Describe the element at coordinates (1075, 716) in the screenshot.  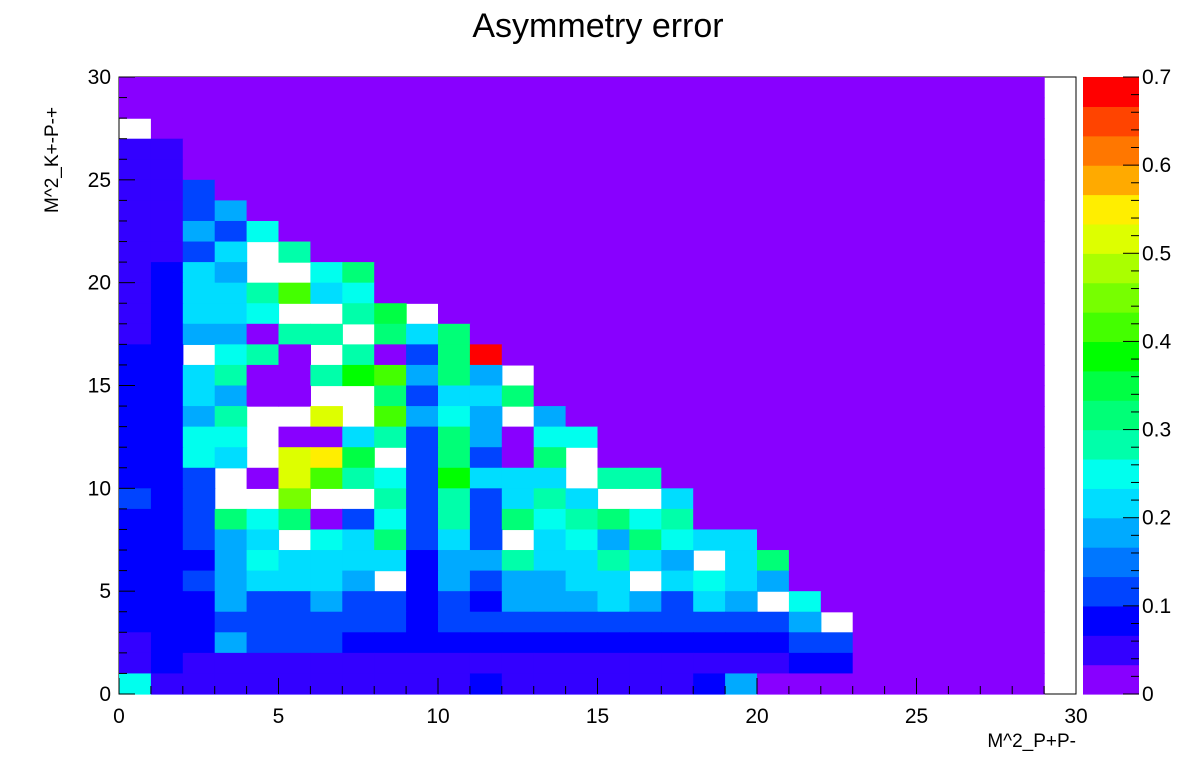
I see `x-tick-label: 30` at that location.